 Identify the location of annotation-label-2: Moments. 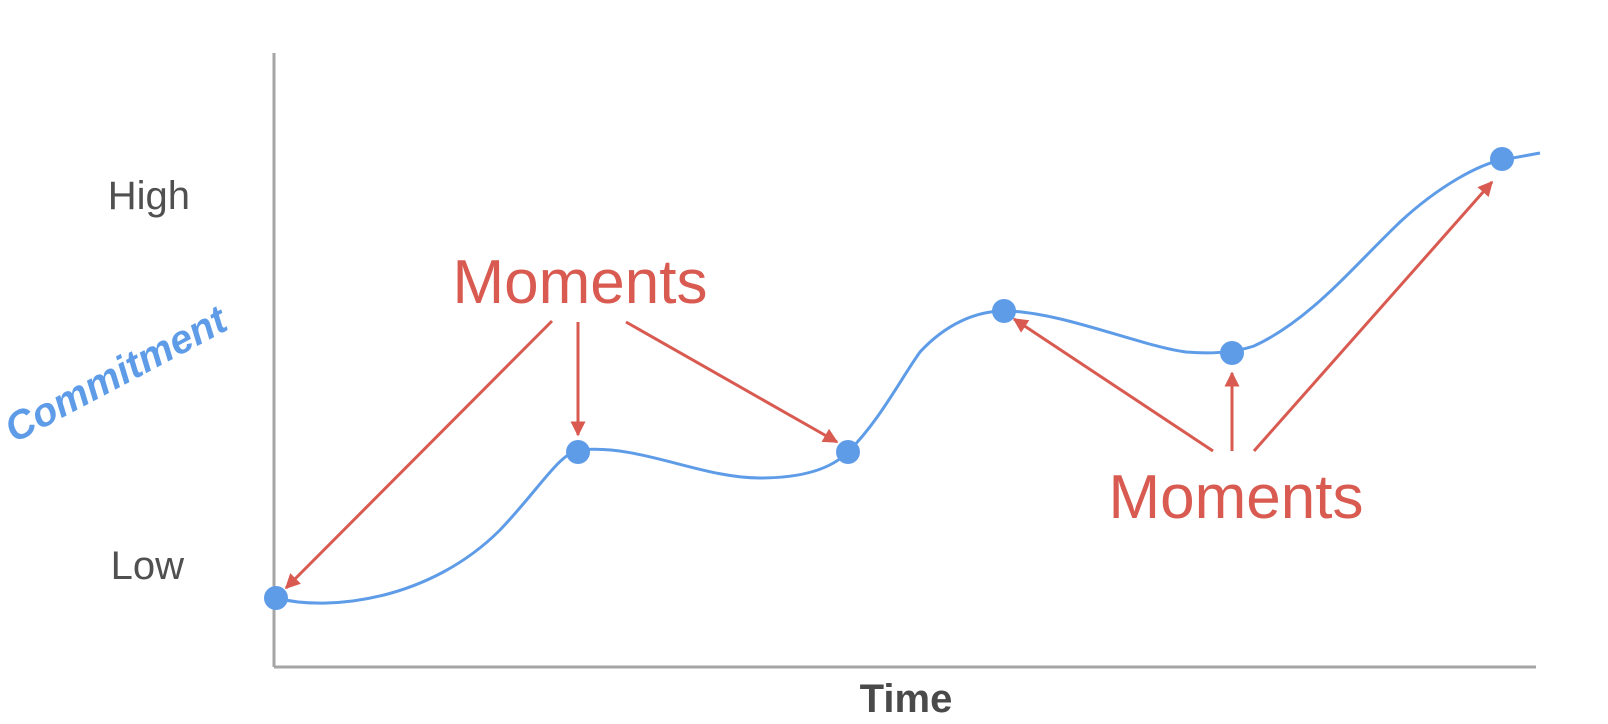
(1236, 497).